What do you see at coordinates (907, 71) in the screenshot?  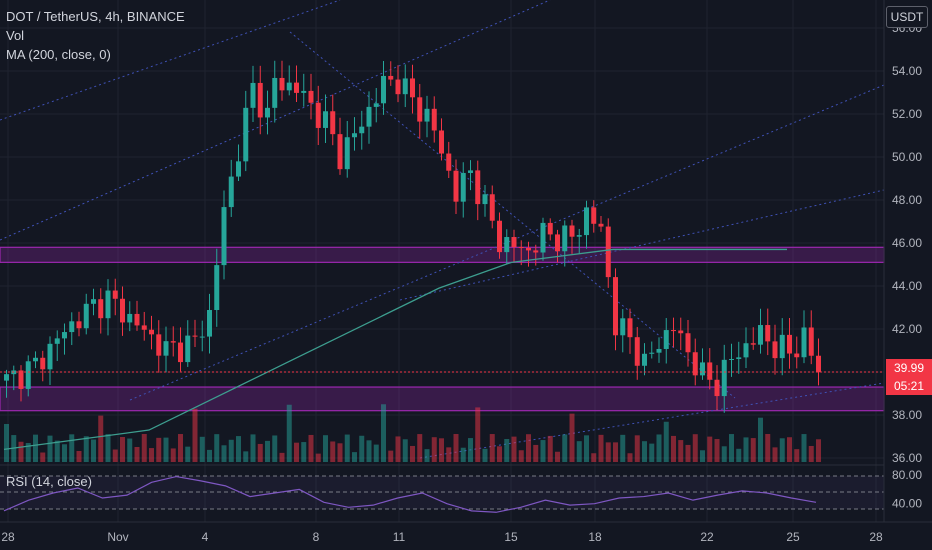 I see `price-tick-label: 54.00` at bounding box center [907, 71].